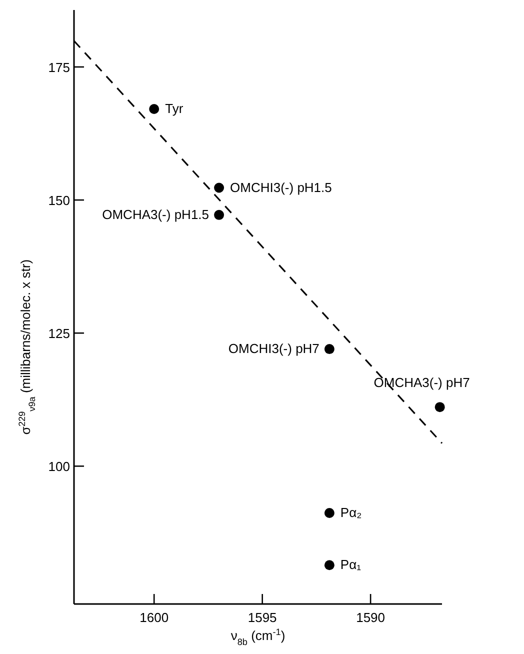 The height and width of the screenshot is (654, 524). I want to click on y-tick-label: 175, so click(59, 67).